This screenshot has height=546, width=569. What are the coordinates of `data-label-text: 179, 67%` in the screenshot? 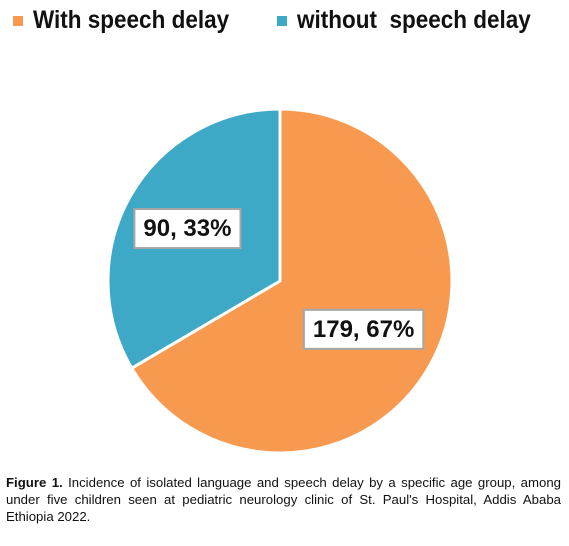 It's located at (363, 329).